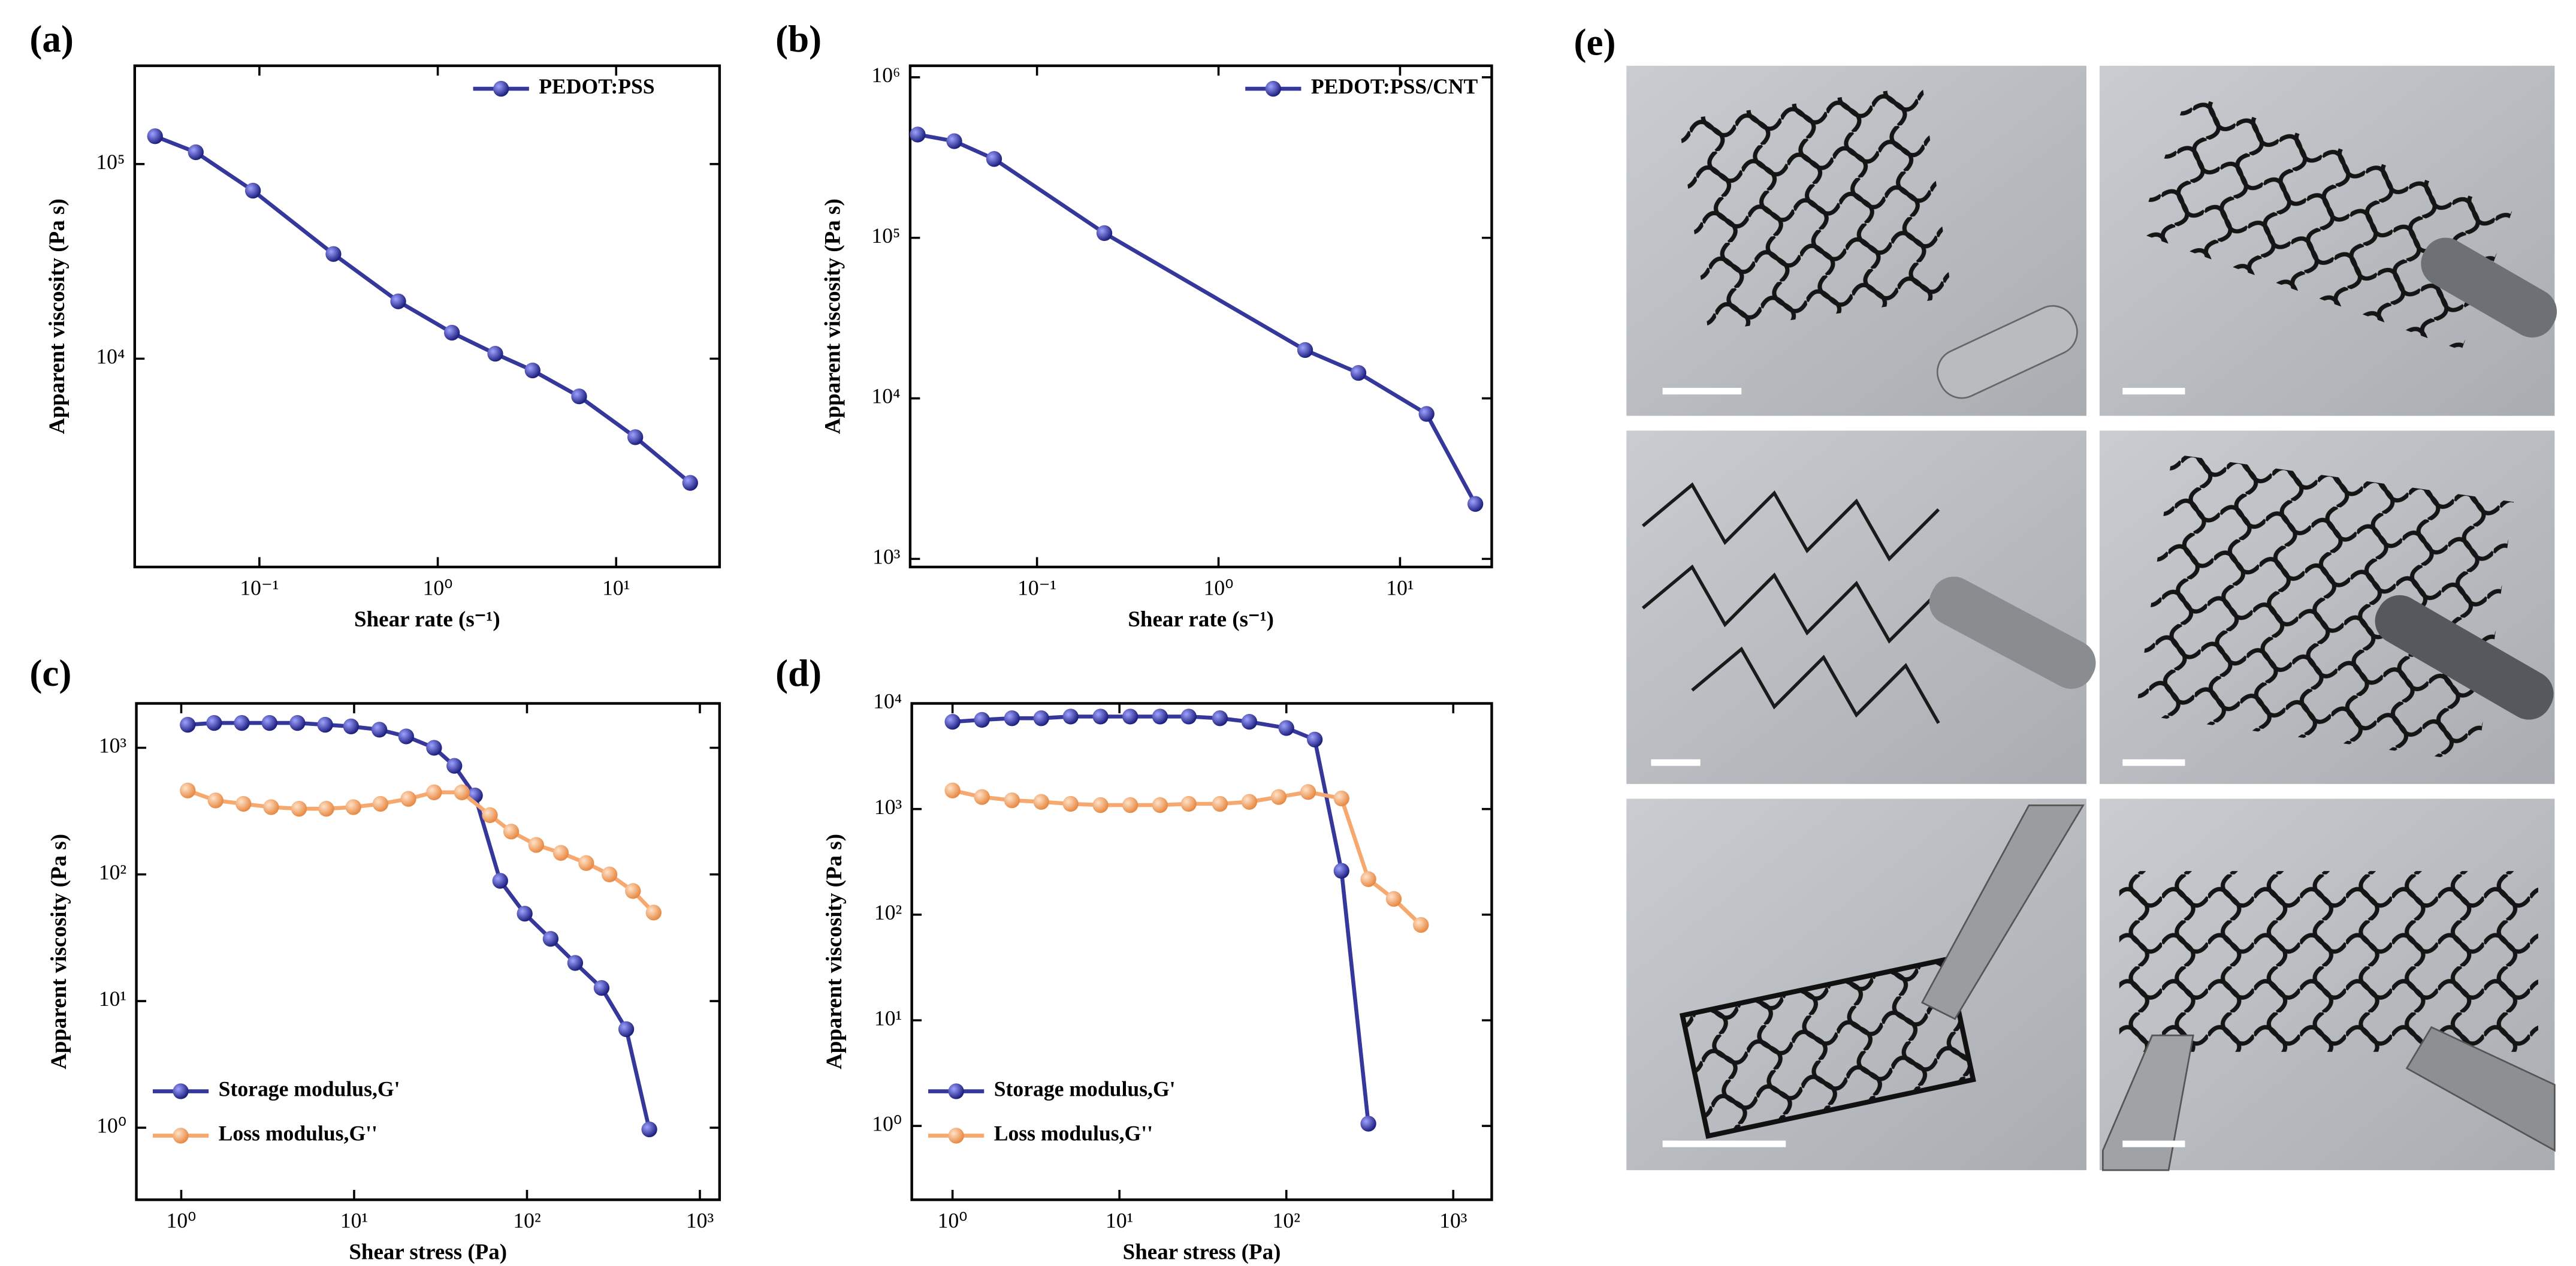 The image size is (2576, 1266). I want to click on panel-label: (c), so click(50, 673).